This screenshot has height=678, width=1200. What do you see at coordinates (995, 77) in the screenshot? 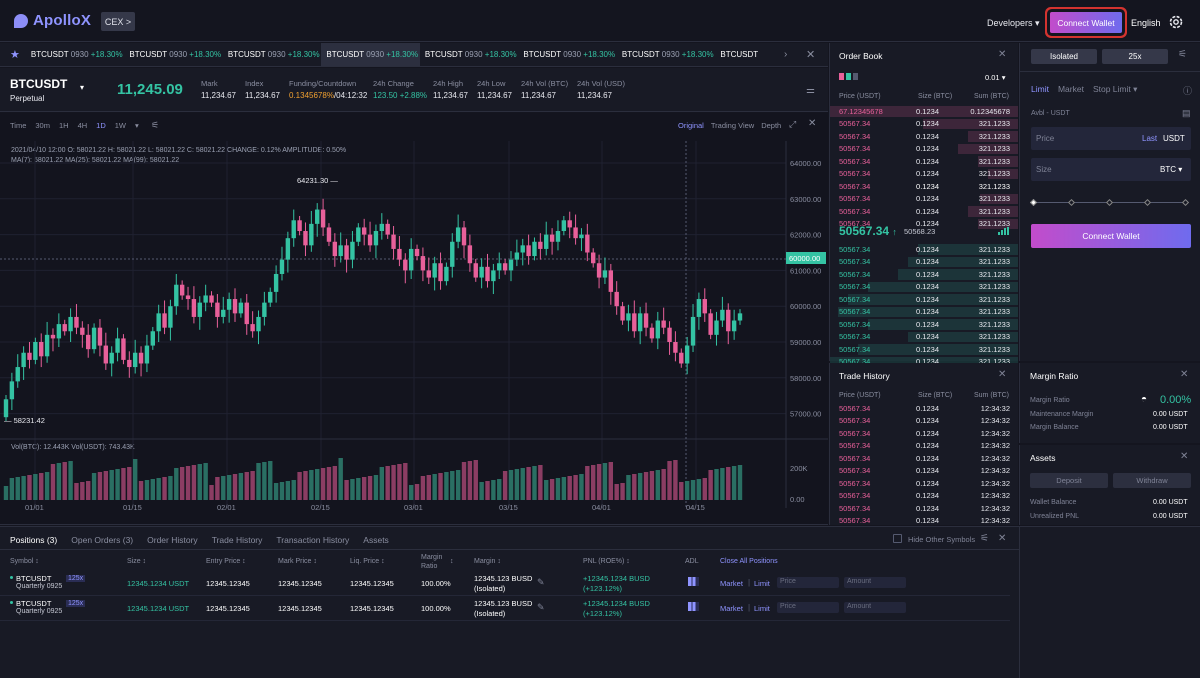
I see `precision-select: 0.01 ▾` at bounding box center [995, 77].